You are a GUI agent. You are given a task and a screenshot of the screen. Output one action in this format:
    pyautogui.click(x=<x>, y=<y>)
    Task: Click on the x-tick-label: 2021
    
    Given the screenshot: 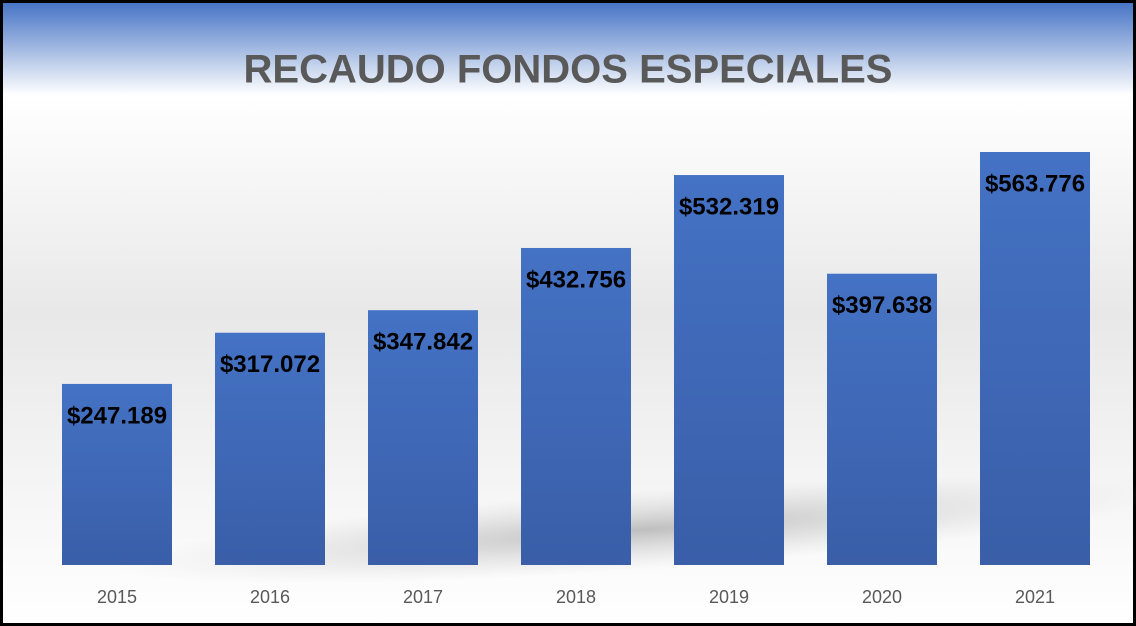 What is the action you would take?
    pyautogui.click(x=1035, y=597)
    